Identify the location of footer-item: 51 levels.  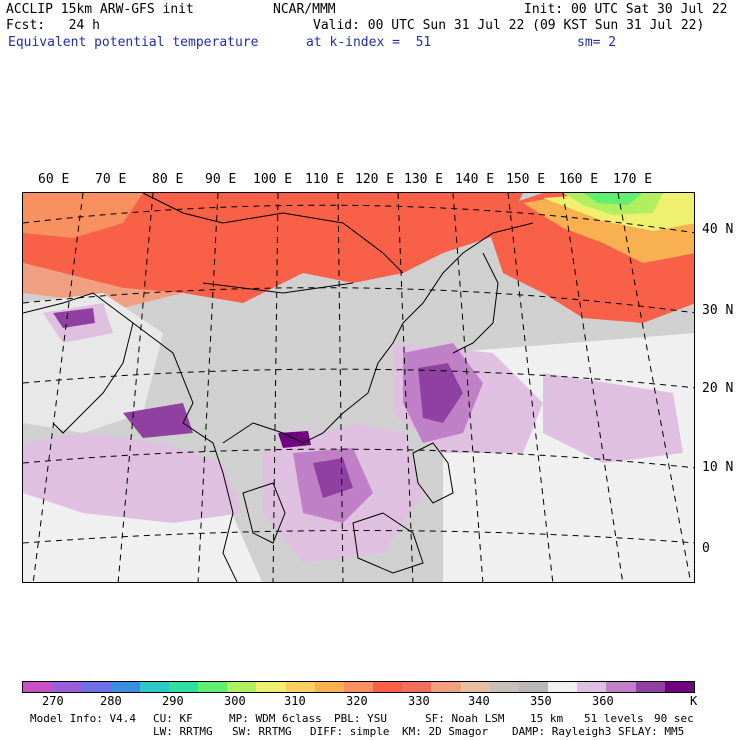
(614, 718).